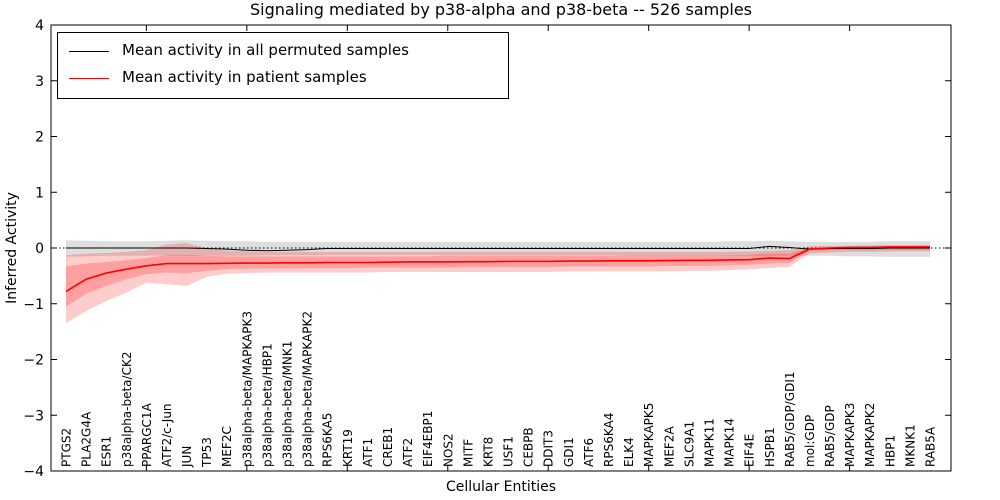 The image size is (1000, 500). Describe the element at coordinates (529, 447) in the screenshot. I see `x-category-label: CEBPB` at that location.